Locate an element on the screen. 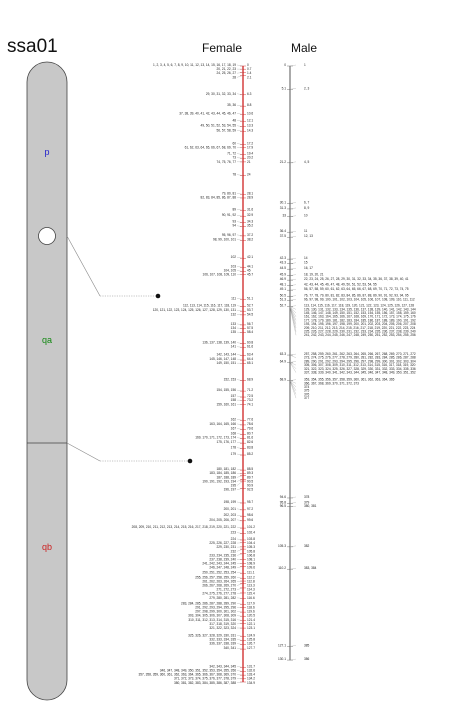  female-position: 42.1 is located at coordinates (250, 257).